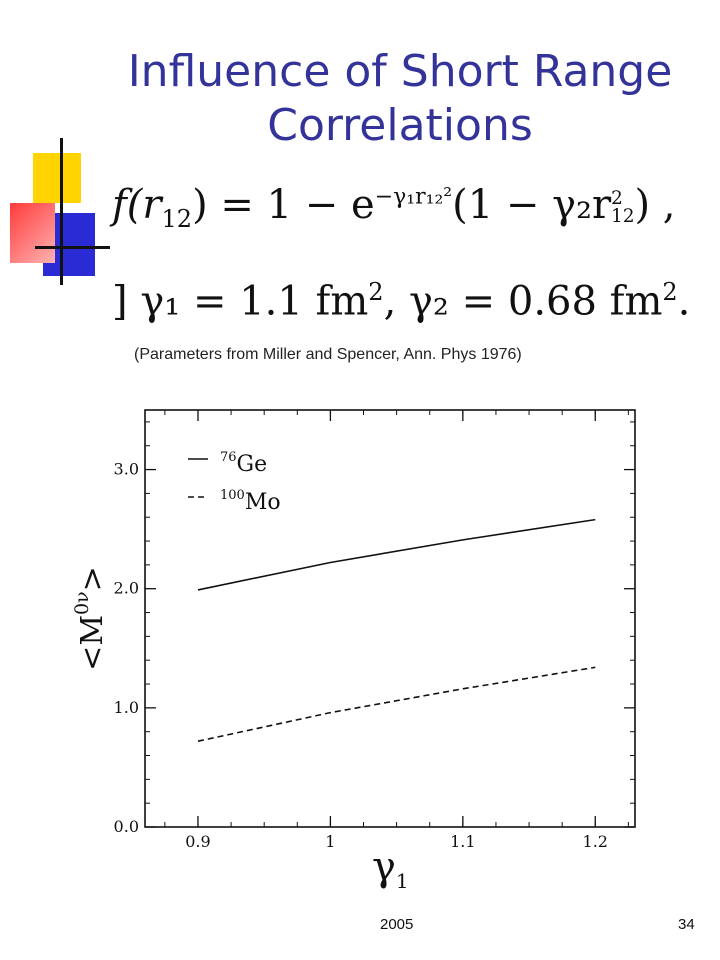 The image size is (720, 960). I want to click on x-tick-label: 1.2, so click(595, 841).